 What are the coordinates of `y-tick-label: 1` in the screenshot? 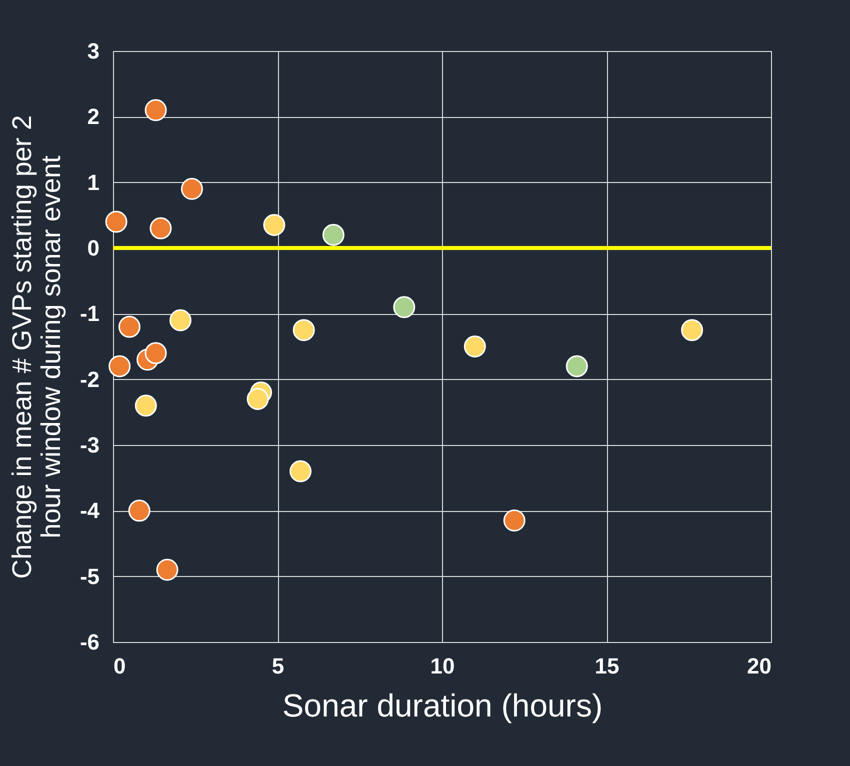 It's located at (93, 182).